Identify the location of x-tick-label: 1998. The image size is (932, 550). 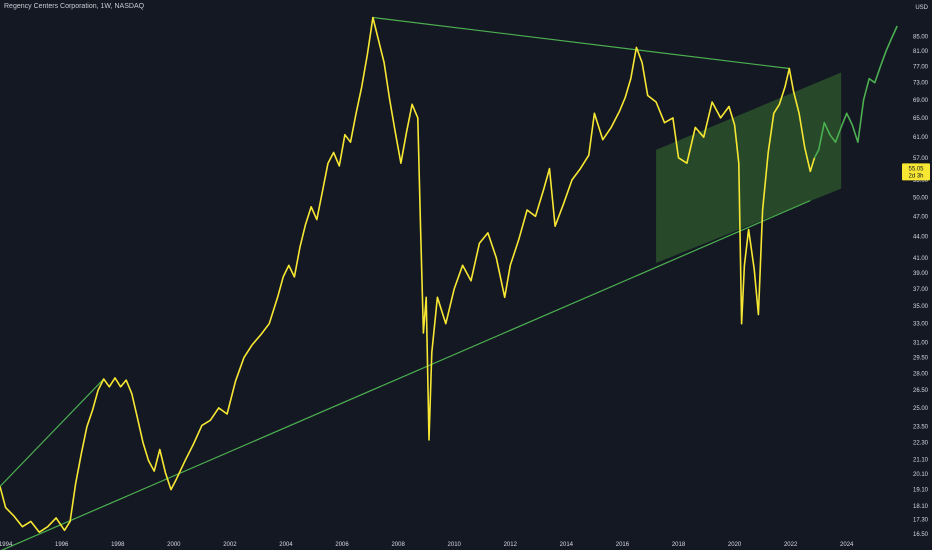
(118, 545).